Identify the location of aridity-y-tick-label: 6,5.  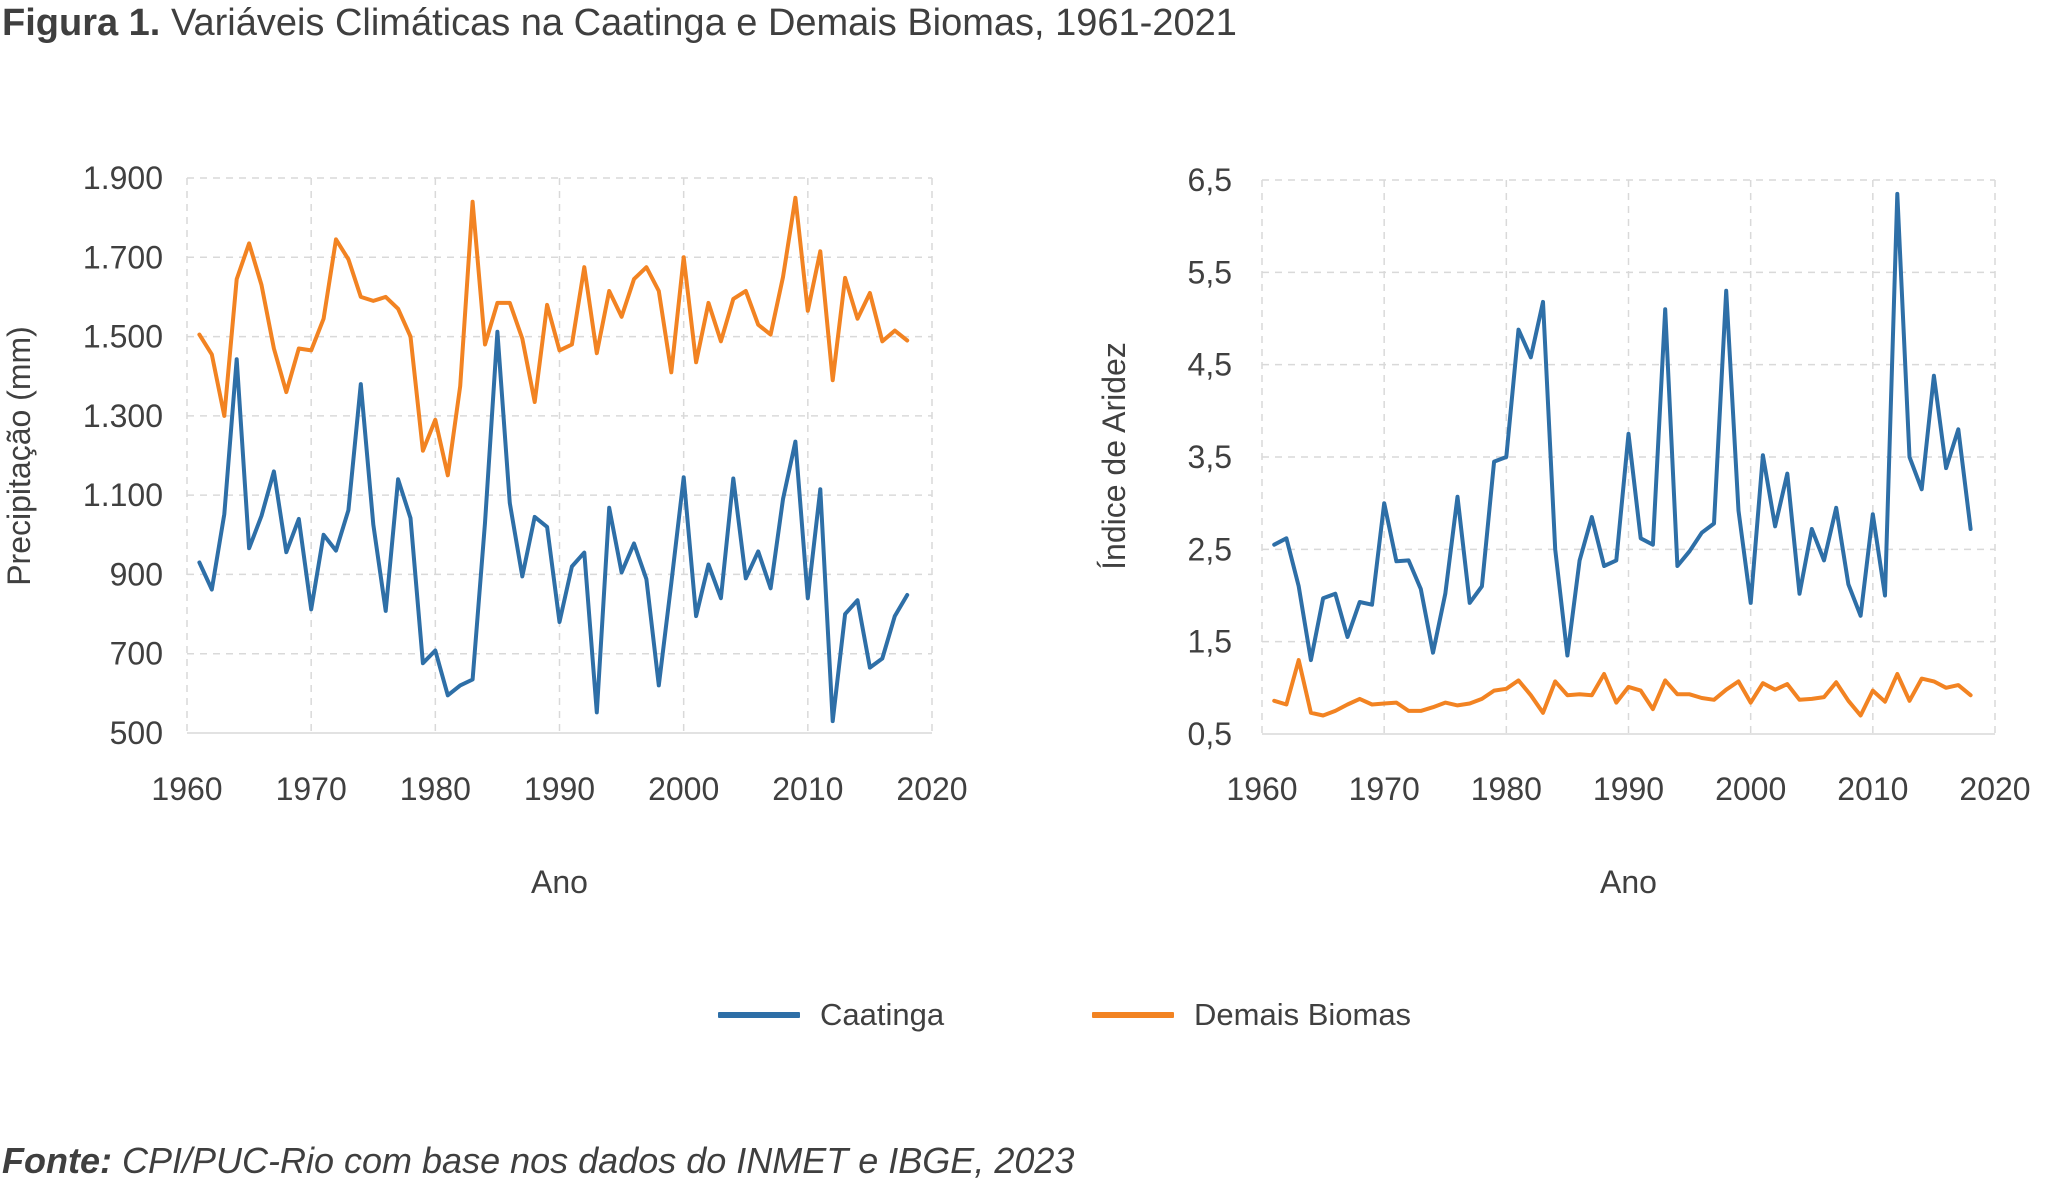
(1210, 180).